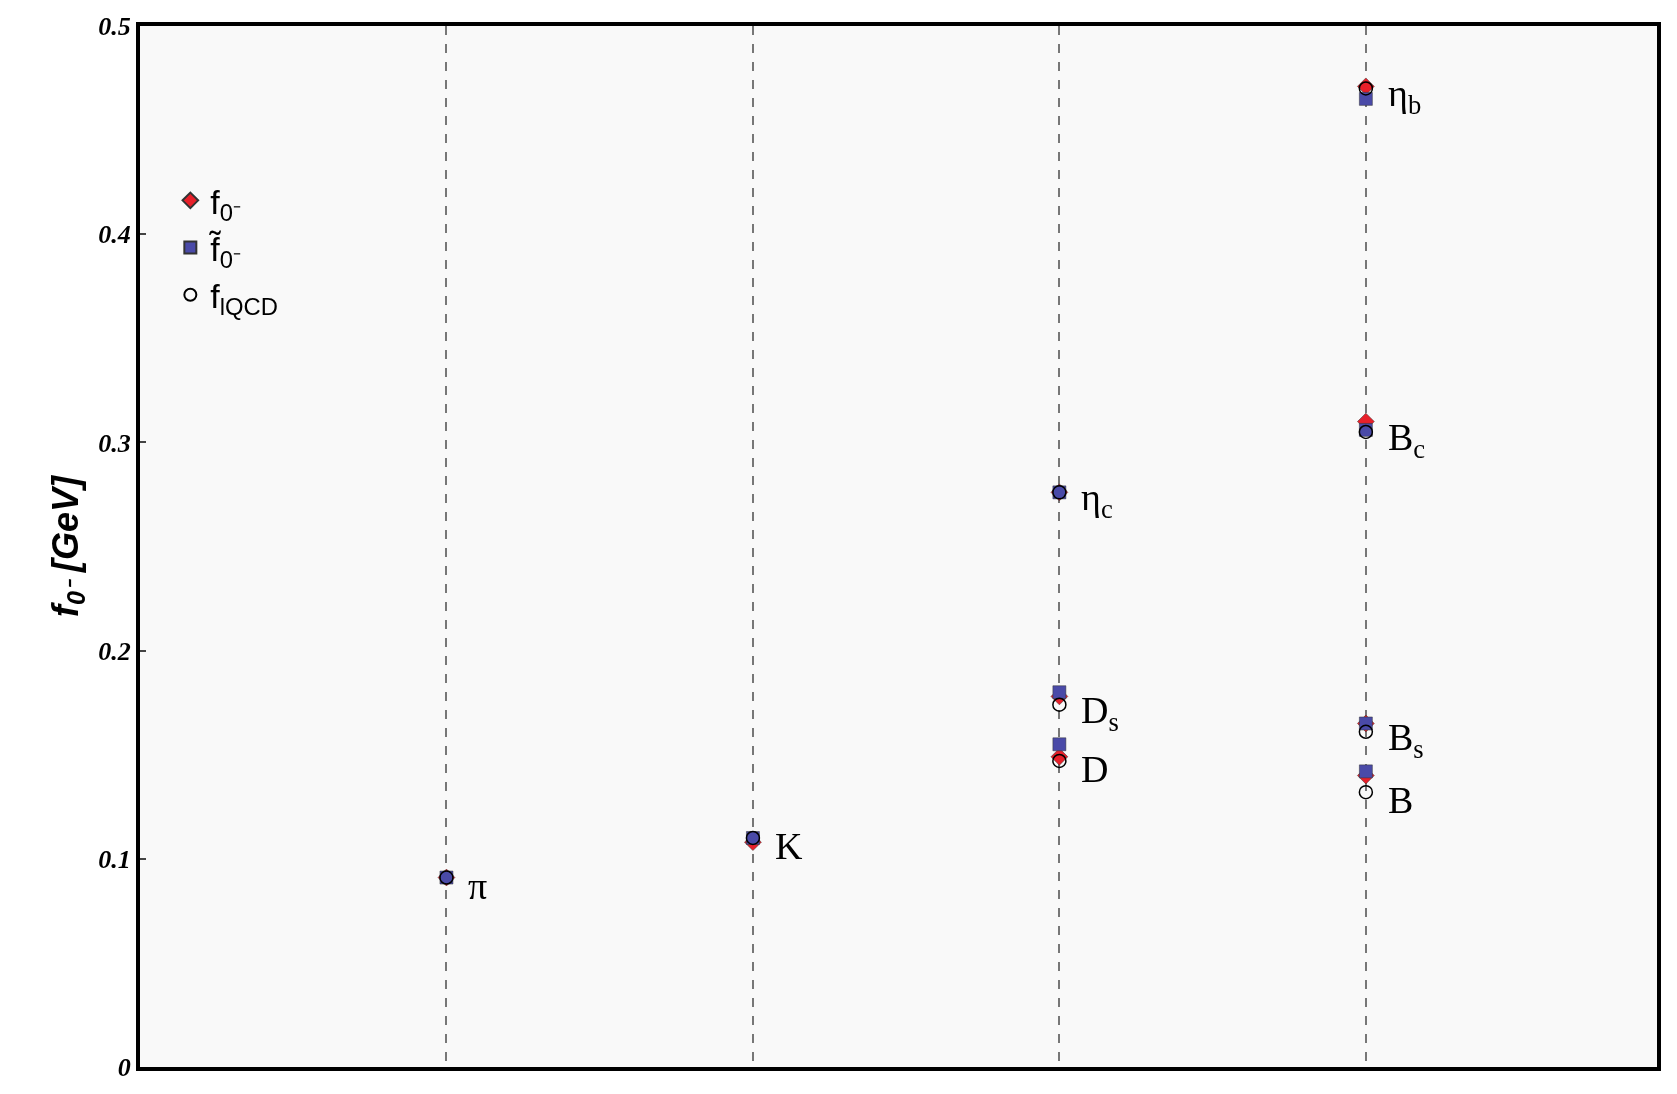 This screenshot has width=1677, height=1094. Describe the element at coordinates (1406, 740) in the screenshot. I see `annotation: B$_{s}$` at that location.